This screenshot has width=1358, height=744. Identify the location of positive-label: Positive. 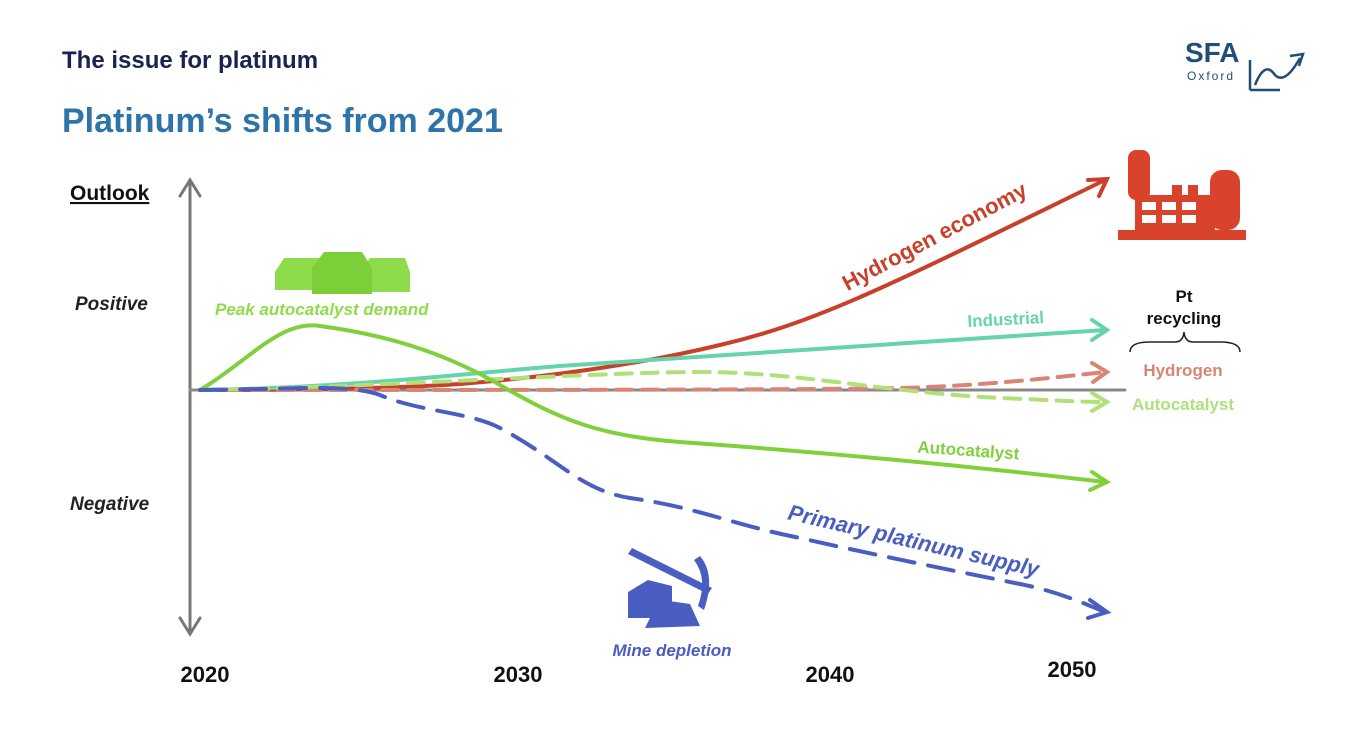
(111, 304).